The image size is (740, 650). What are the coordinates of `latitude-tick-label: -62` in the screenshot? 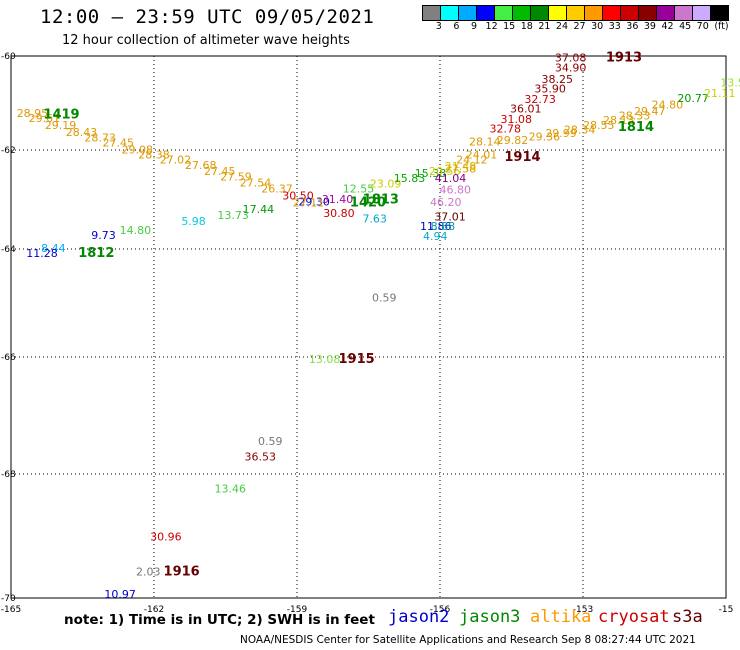 It's located at (8, 151).